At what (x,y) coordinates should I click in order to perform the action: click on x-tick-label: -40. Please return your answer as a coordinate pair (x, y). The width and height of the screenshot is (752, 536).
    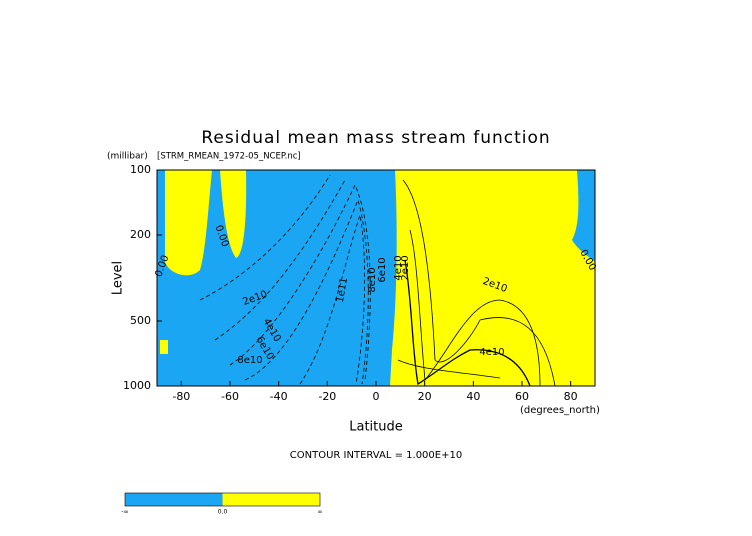
    Looking at the image, I should click on (279, 396).